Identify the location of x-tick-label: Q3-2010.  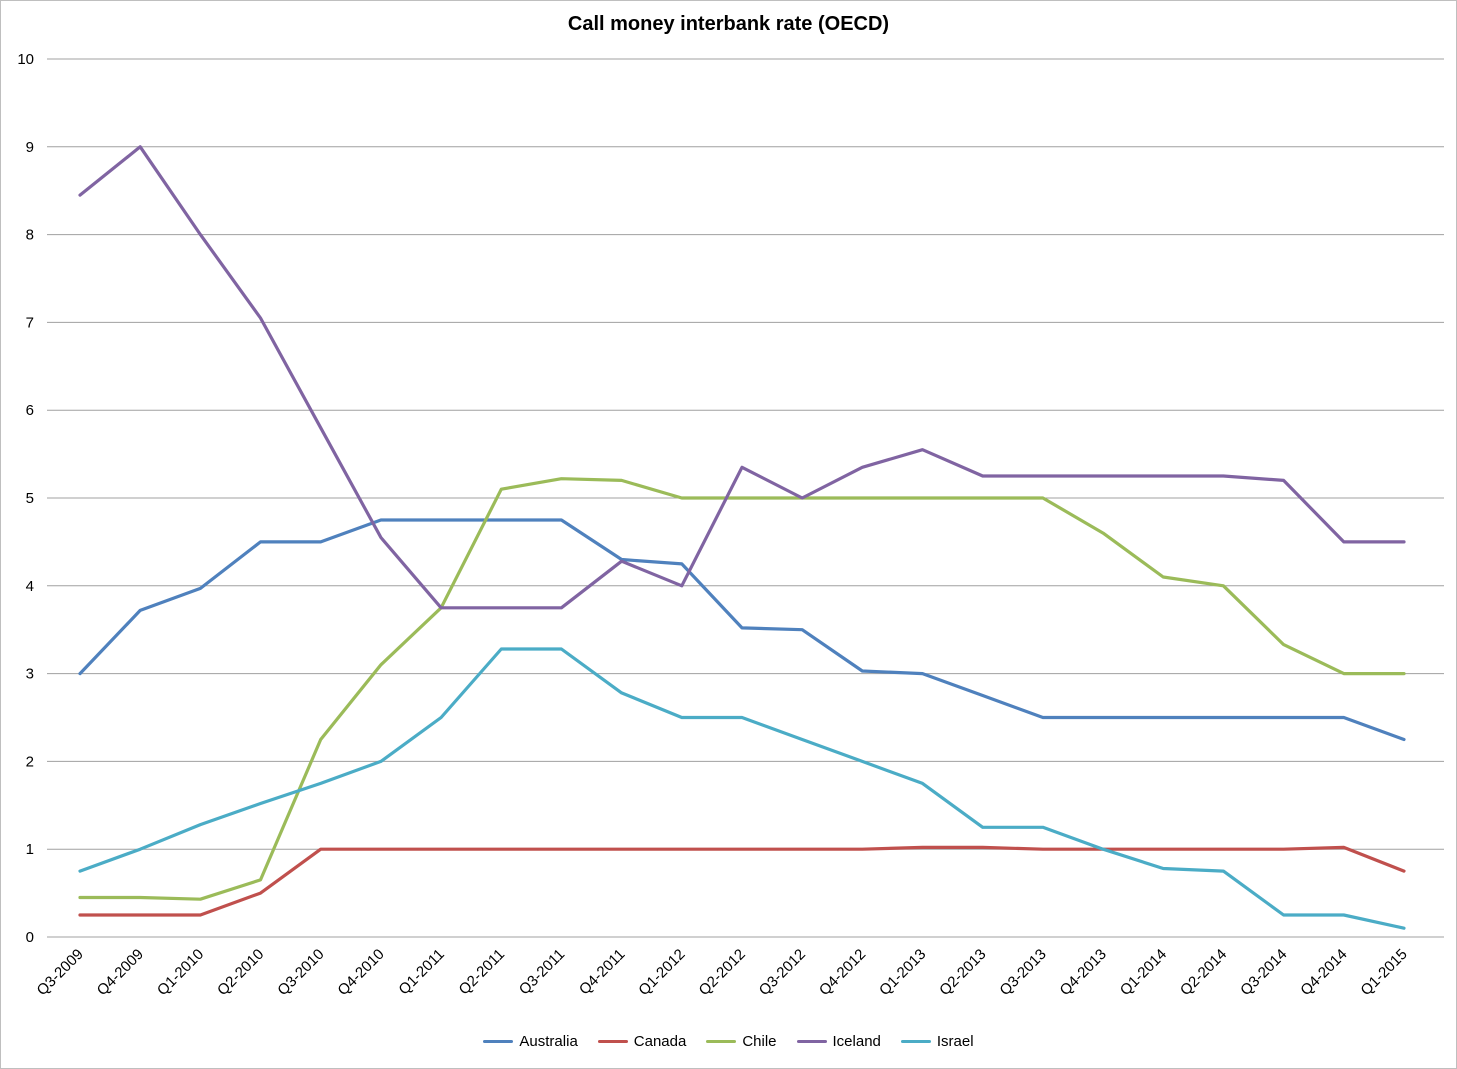
(300, 972).